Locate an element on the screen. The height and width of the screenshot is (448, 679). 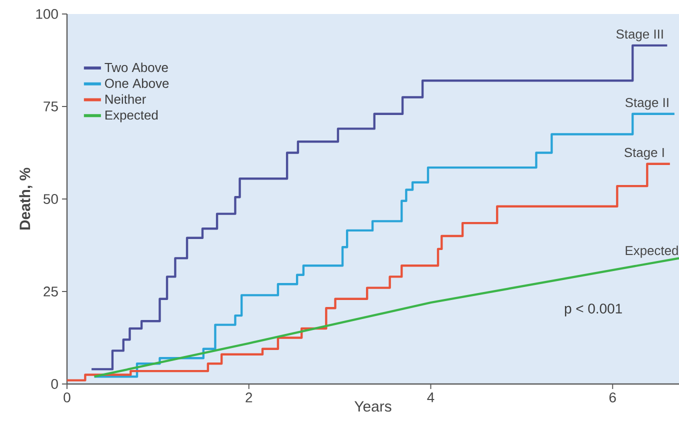
legend-label: Expected is located at coordinates (131, 116).